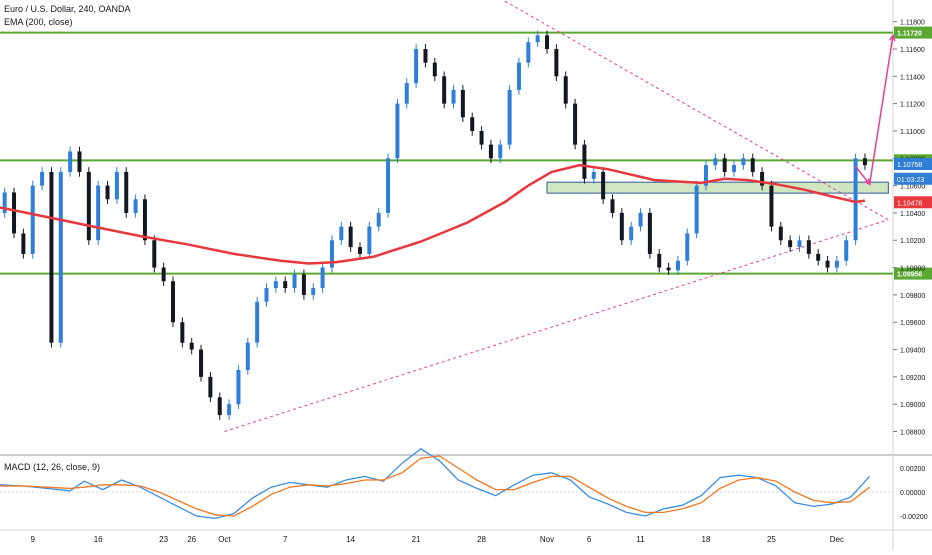 The image size is (932, 555). I want to click on projection-arrow-head, so click(892, 37).